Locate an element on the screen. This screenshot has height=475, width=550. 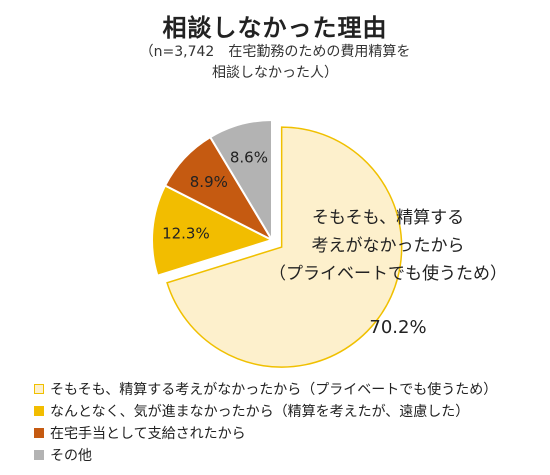
slice-other is located at coordinates (240, 181).